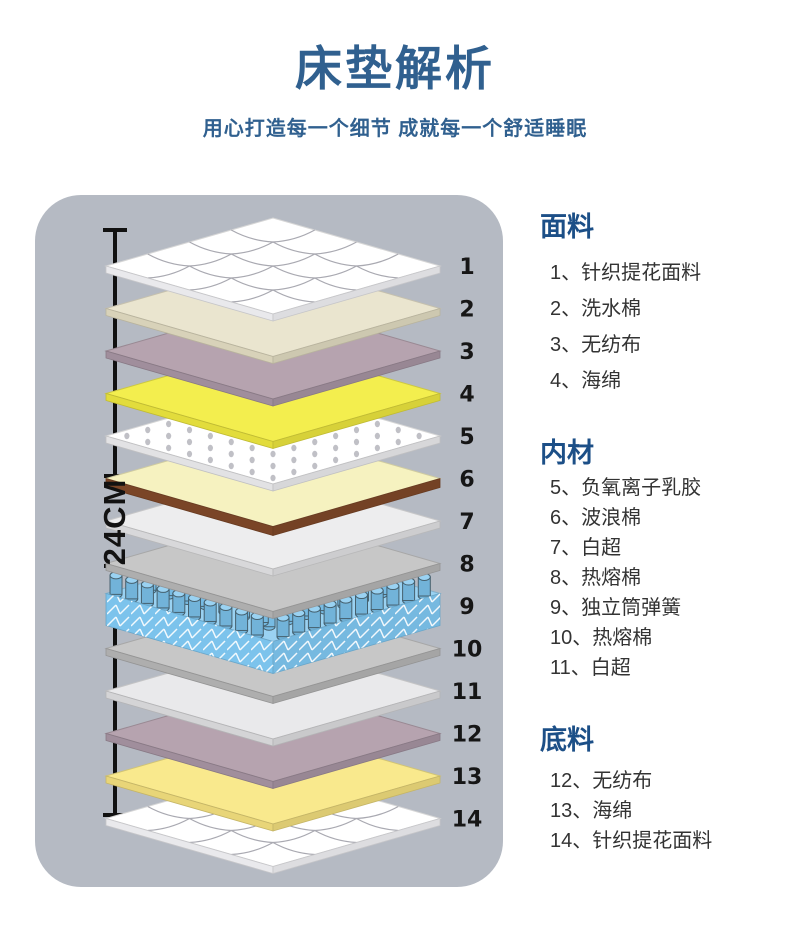 The width and height of the screenshot is (790, 934). Describe the element at coordinates (466, 480) in the screenshot. I see `layer-number-6: 6` at that location.